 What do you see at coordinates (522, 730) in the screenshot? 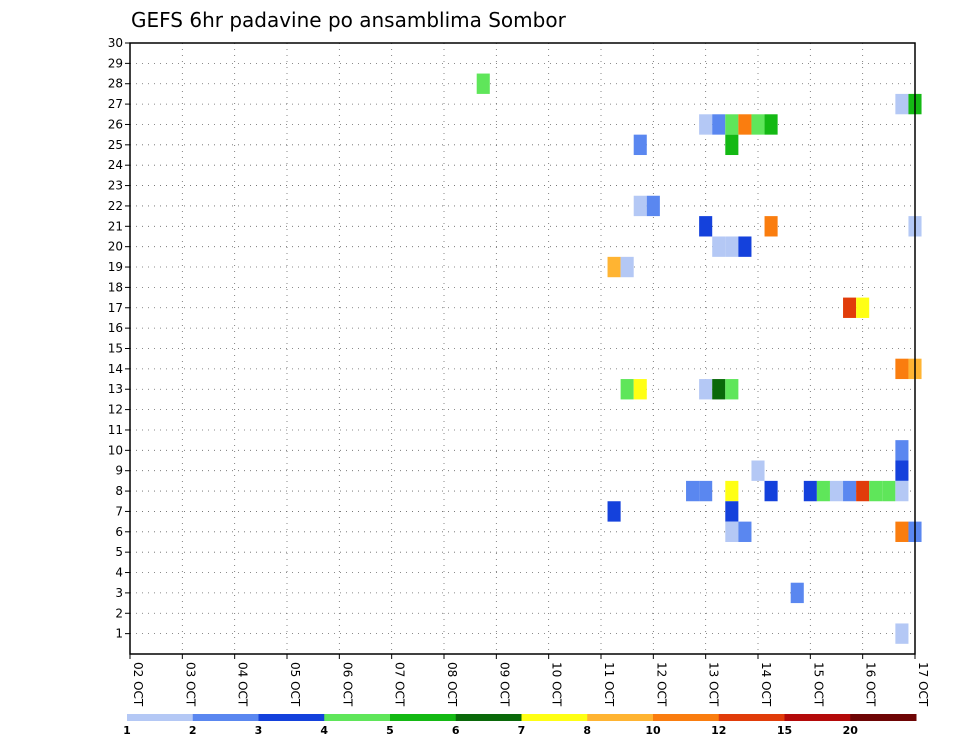
I see `colorbar-label: 7` at bounding box center [522, 730].